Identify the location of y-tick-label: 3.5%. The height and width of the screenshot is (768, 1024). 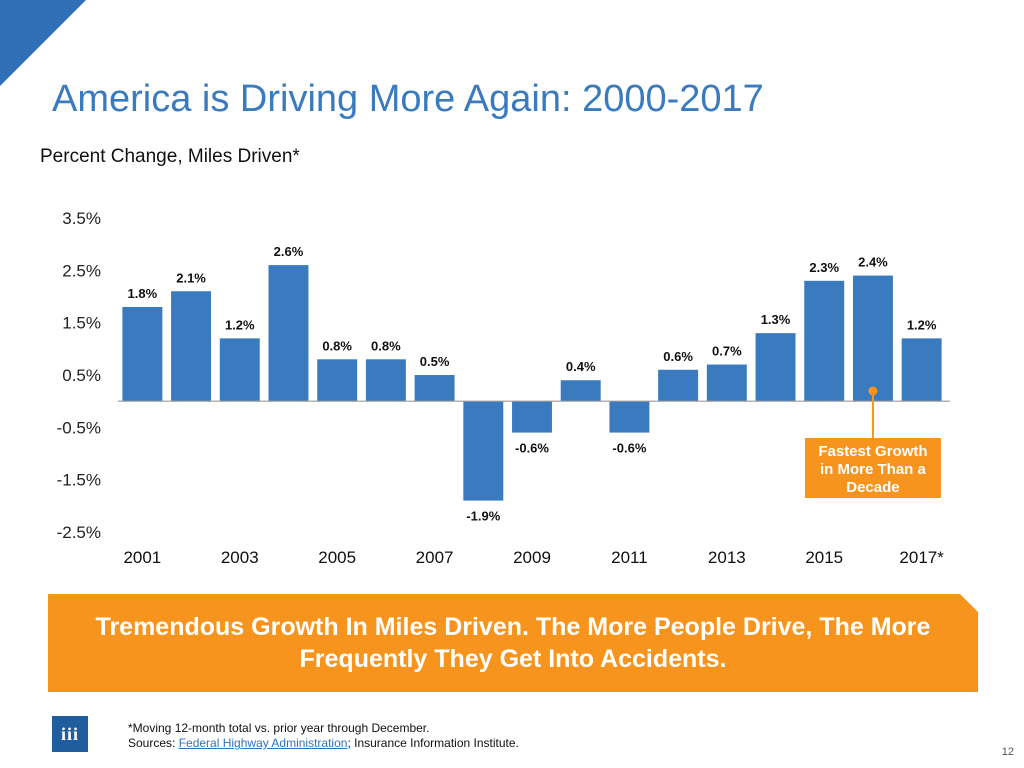
(81, 218).